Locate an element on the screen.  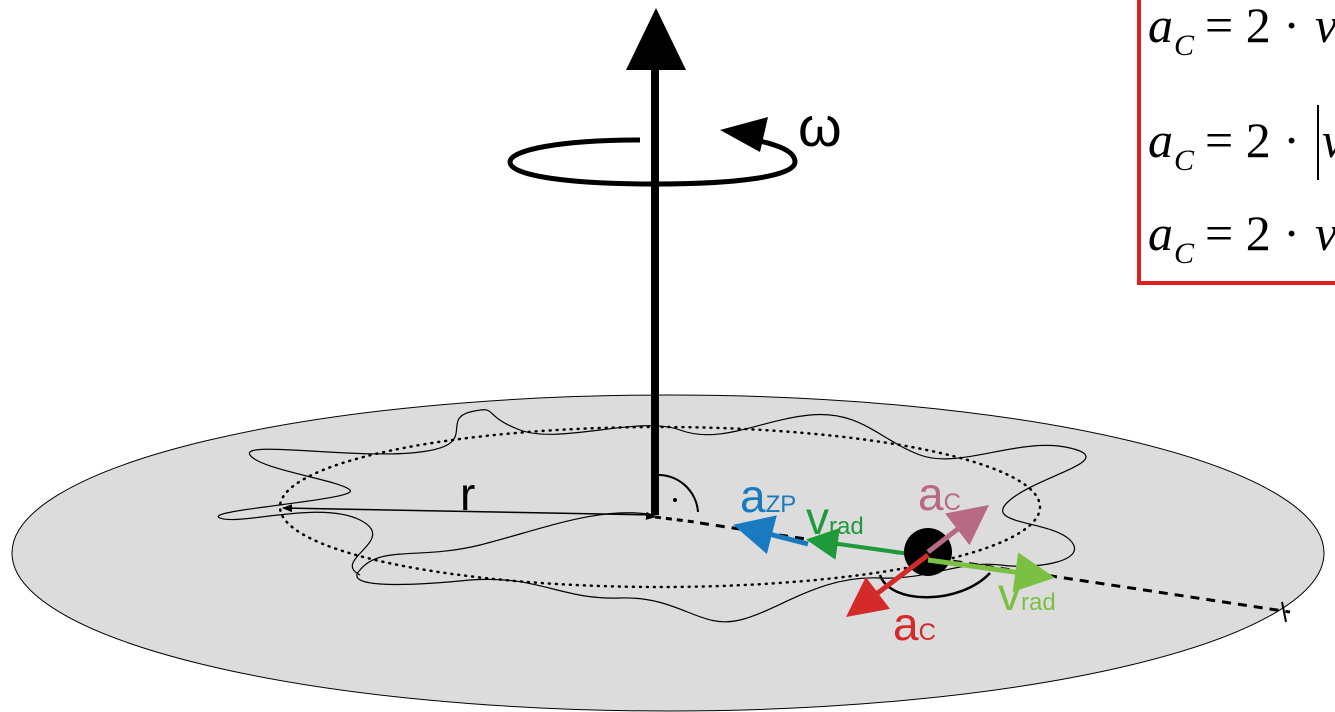
angle-mark is located at coordinates (676, 493).